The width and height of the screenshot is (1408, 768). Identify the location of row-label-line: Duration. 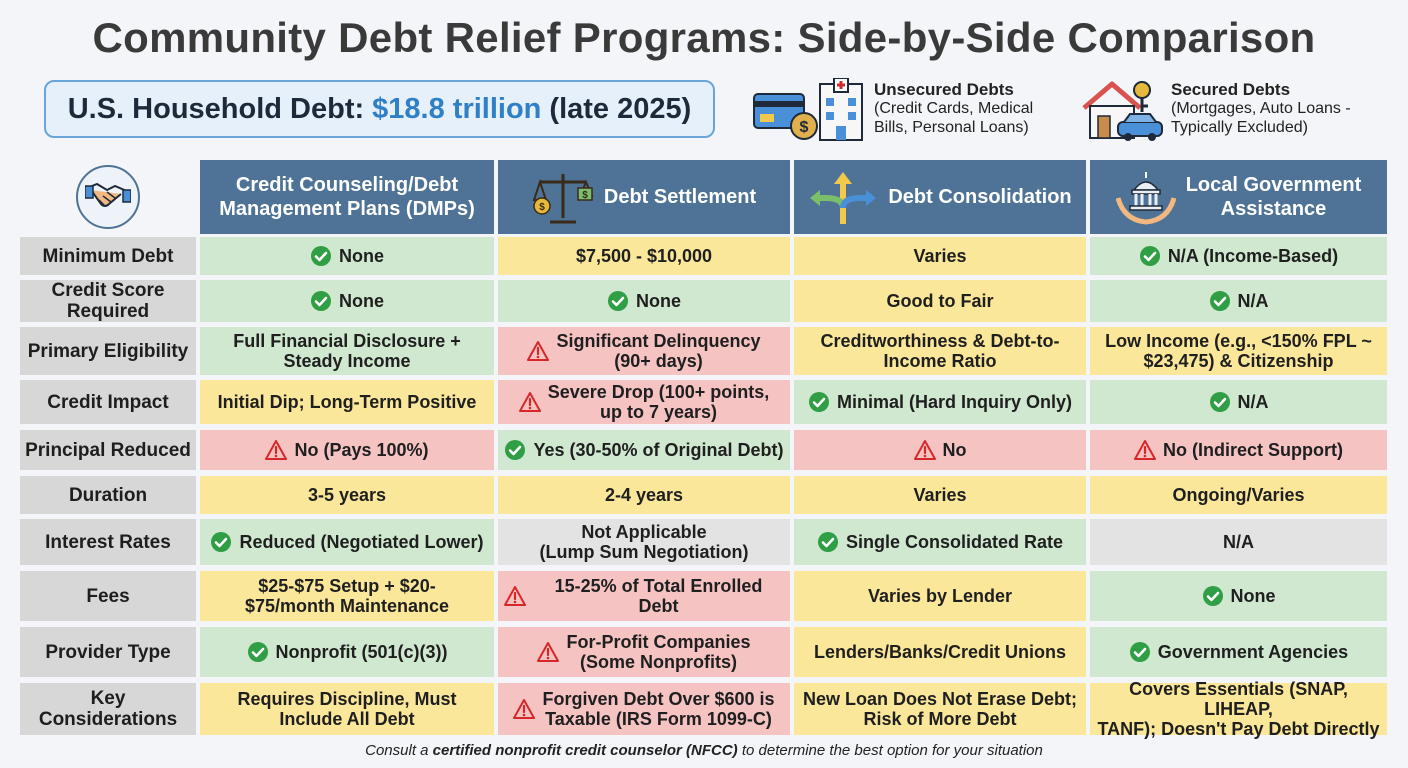
(108, 495).